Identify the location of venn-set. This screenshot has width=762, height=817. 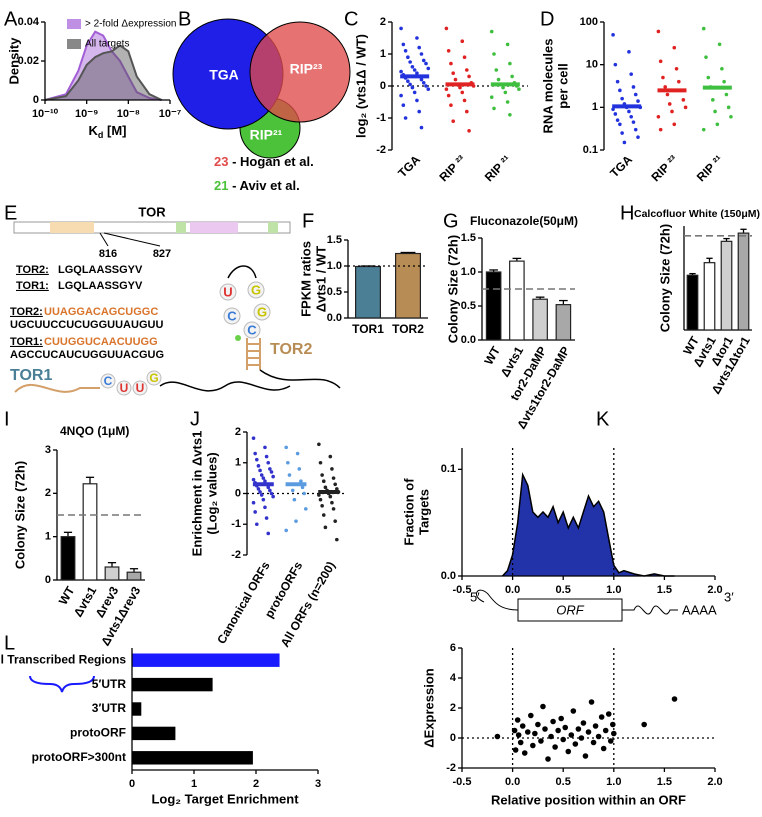
(300, 72).